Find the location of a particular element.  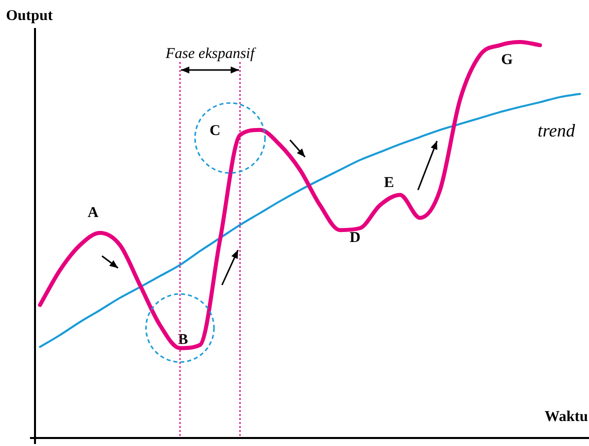

annotation: C is located at coordinates (215, 130).